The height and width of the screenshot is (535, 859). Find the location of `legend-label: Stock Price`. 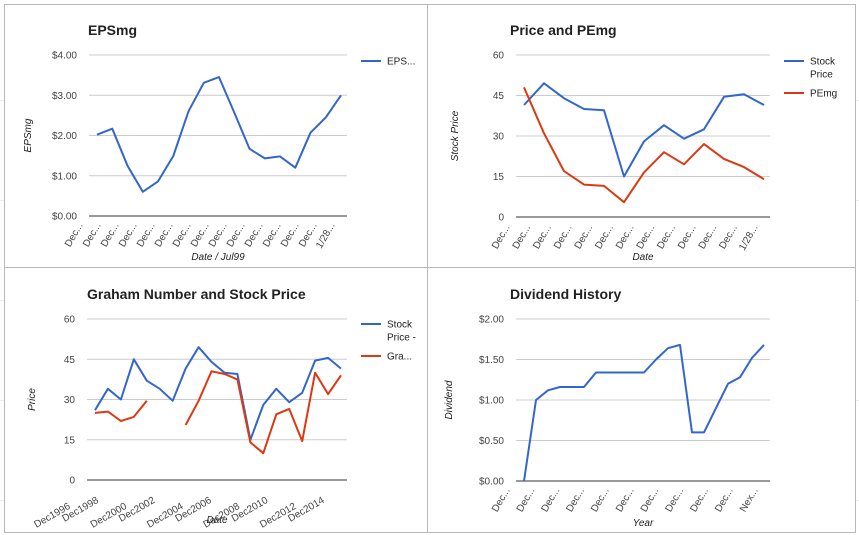

legend-label: Stock Price is located at coordinates (823, 69).